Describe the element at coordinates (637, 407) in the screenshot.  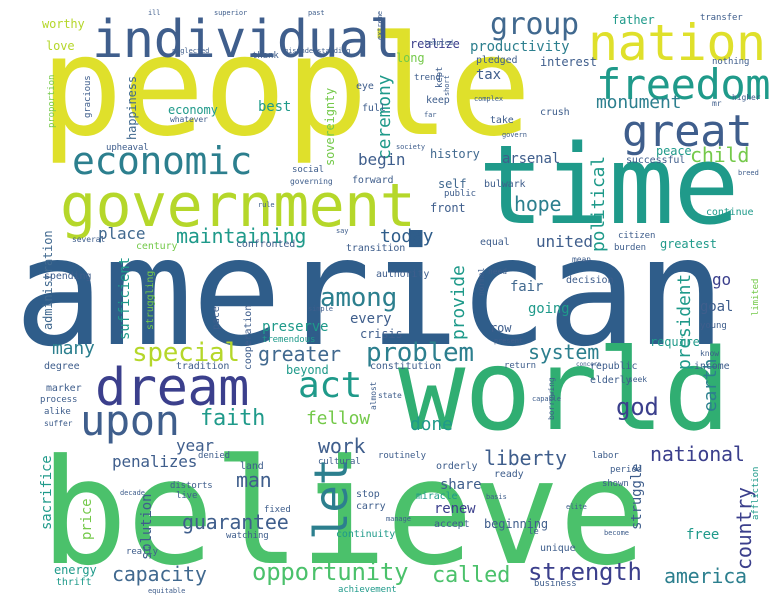
I see `word-god: god` at that location.